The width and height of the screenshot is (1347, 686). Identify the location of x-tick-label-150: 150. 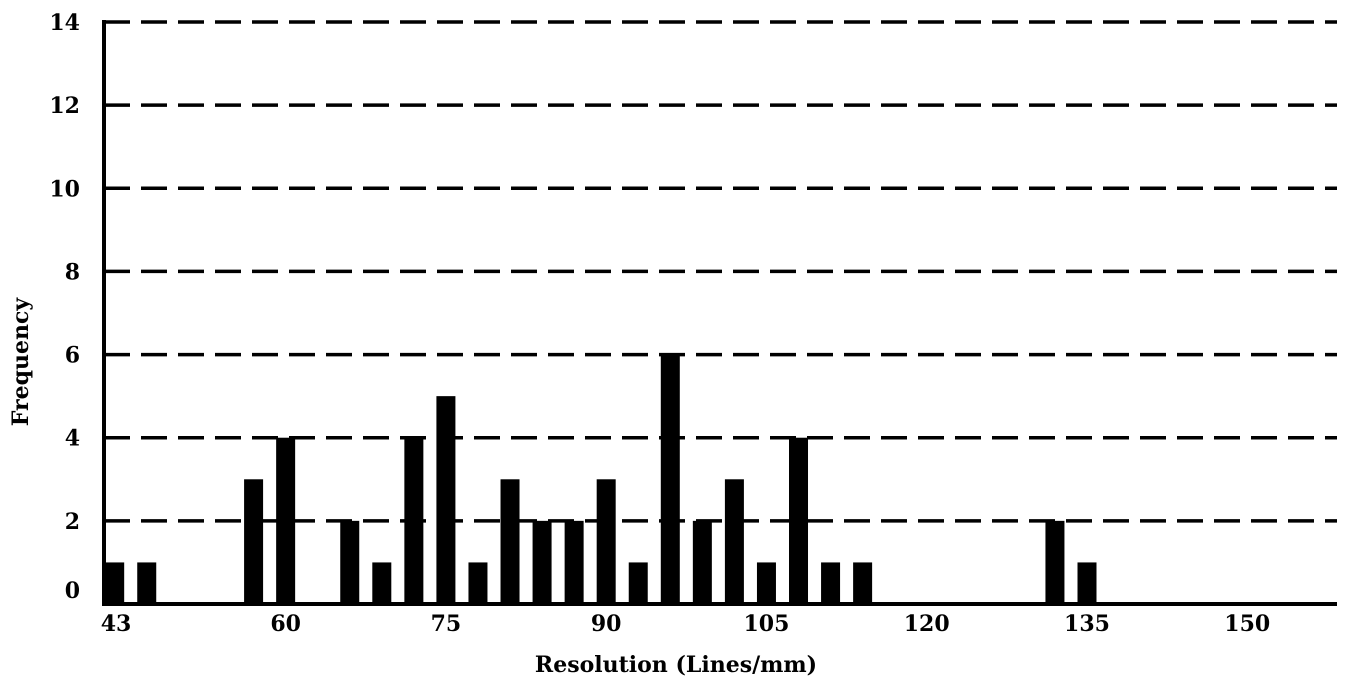
(1247, 624).